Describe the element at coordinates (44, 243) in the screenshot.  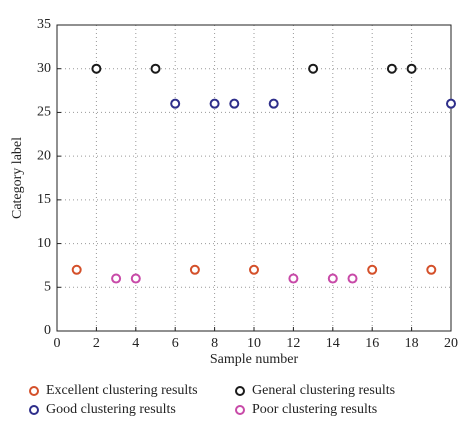
I see `y-tick-label: 10` at that location.